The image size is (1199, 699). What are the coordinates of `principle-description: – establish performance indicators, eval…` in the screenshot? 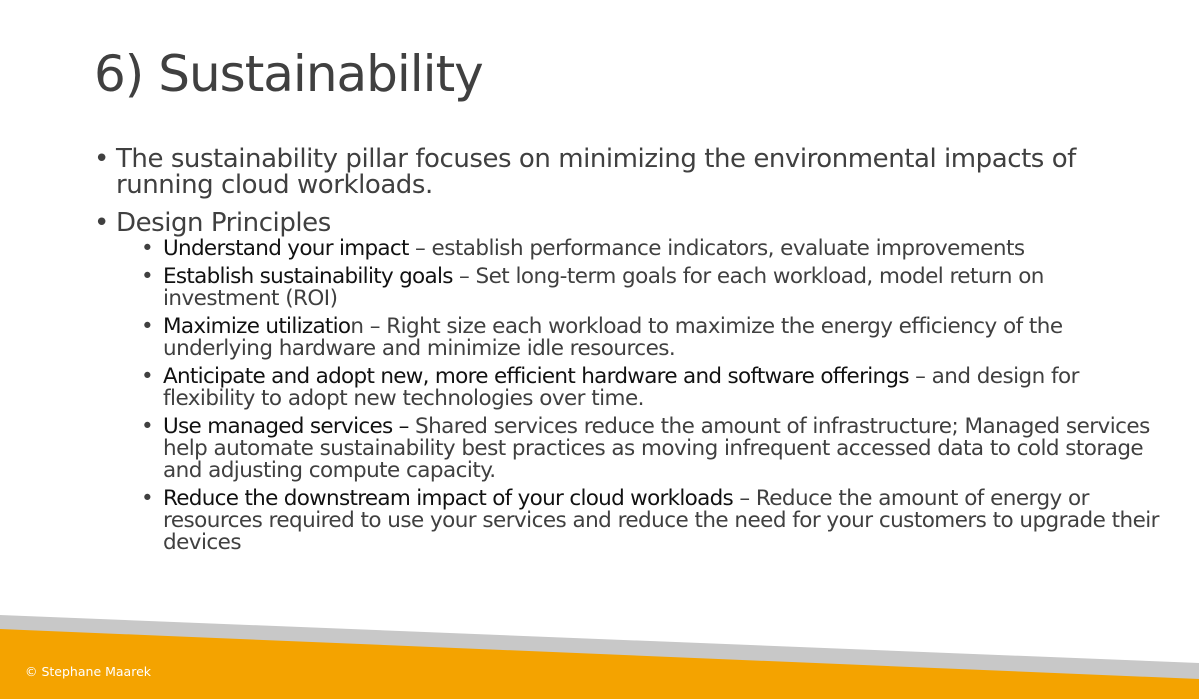 It's located at (716, 248).